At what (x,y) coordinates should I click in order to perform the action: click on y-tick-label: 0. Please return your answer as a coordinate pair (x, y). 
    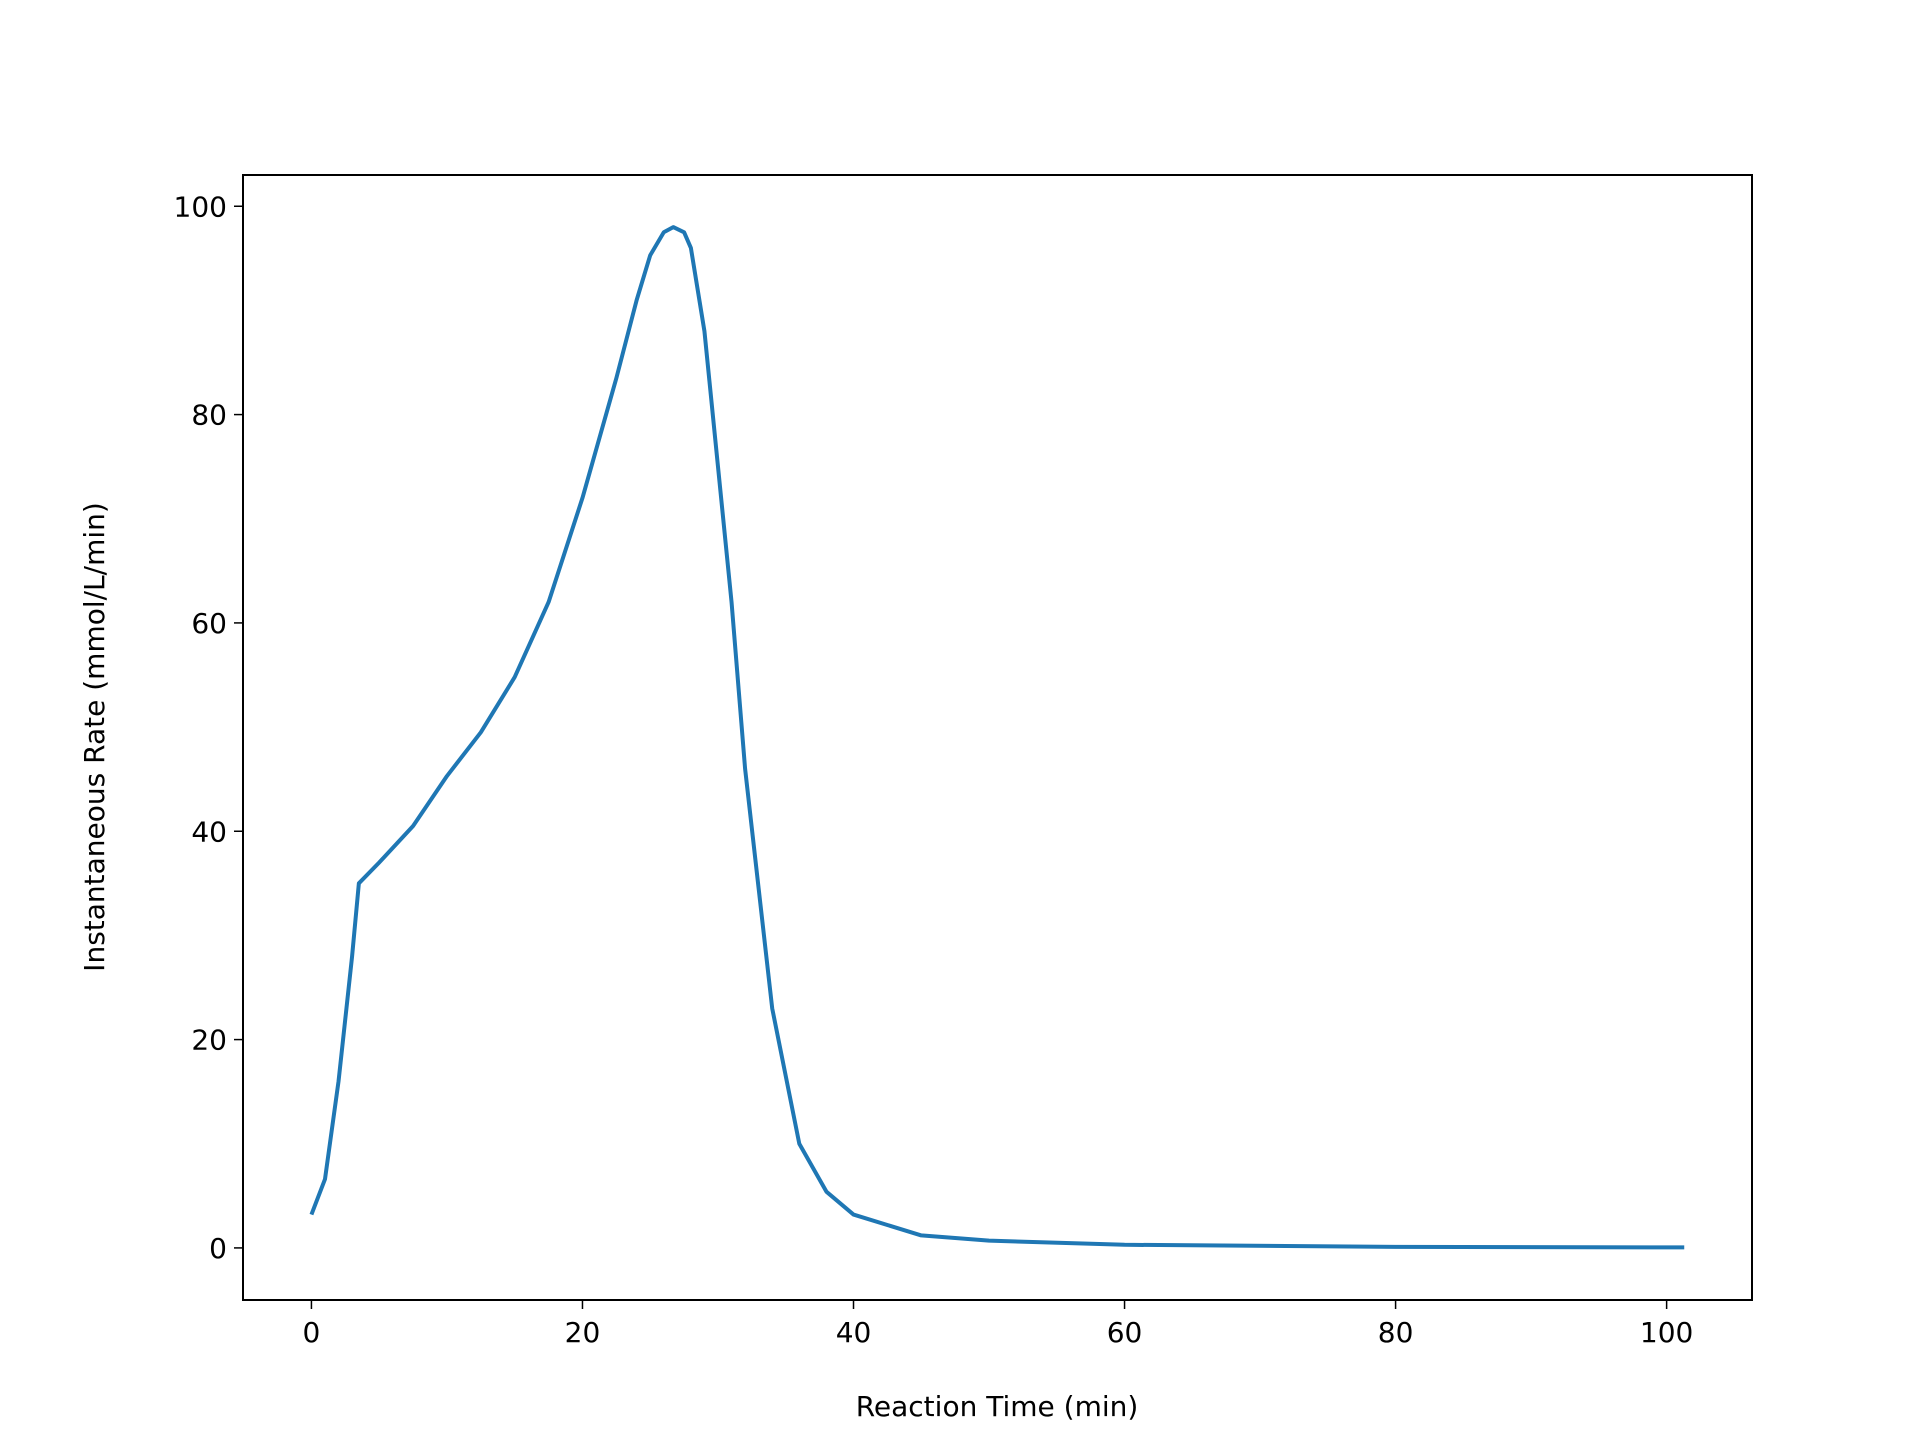
    Looking at the image, I should click on (218, 1248).